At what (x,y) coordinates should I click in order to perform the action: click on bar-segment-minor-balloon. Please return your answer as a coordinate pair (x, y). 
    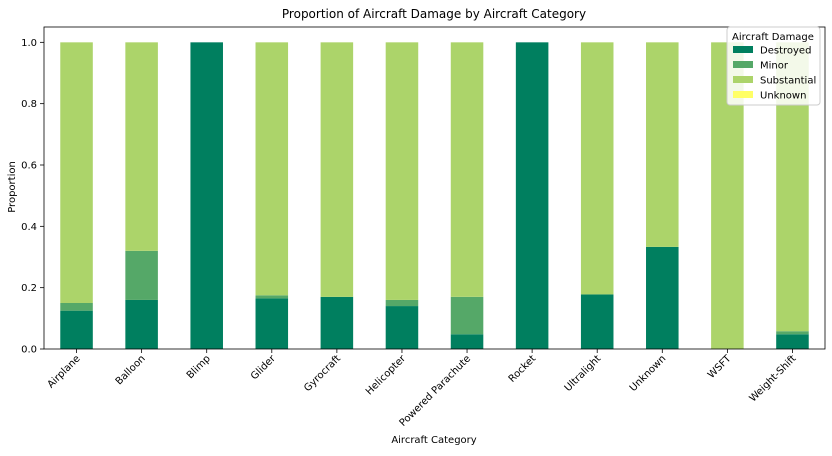
    Looking at the image, I should click on (141, 275).